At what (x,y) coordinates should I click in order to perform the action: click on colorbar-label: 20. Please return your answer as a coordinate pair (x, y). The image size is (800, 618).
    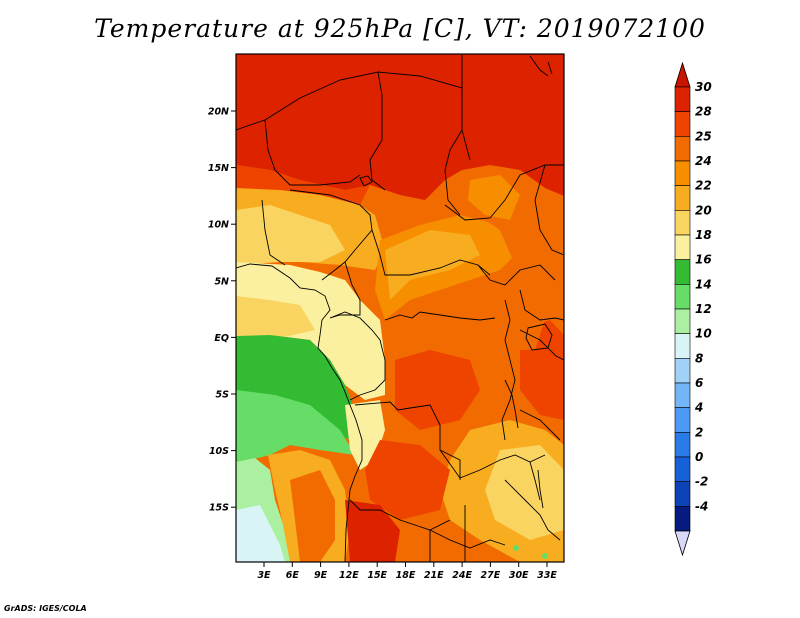
    Looking at the image, I should click on (703, 210).